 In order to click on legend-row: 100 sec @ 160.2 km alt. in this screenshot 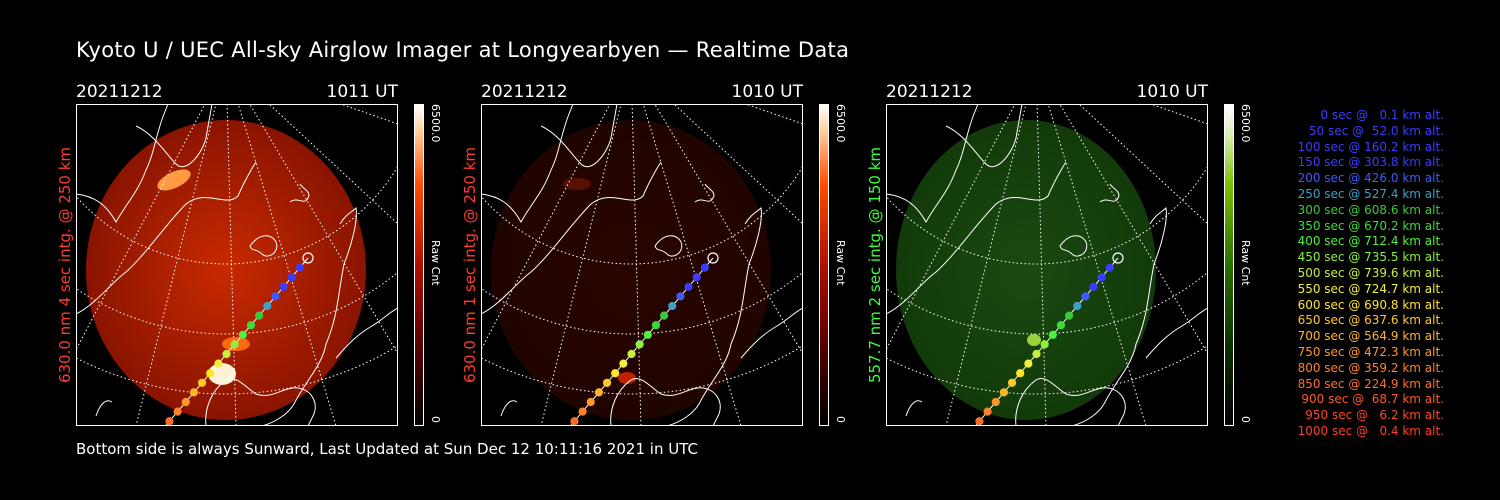, I will do `click(1370, 146)`.